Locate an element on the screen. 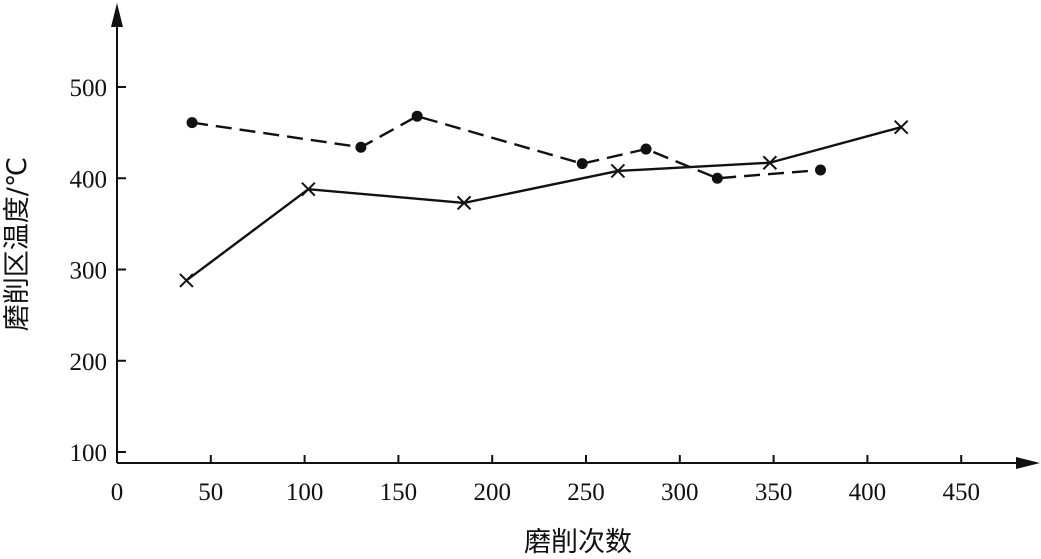 This screenshot has height=559, width=1041. y-tick-label: 500 is located at coordinates (89, 88).